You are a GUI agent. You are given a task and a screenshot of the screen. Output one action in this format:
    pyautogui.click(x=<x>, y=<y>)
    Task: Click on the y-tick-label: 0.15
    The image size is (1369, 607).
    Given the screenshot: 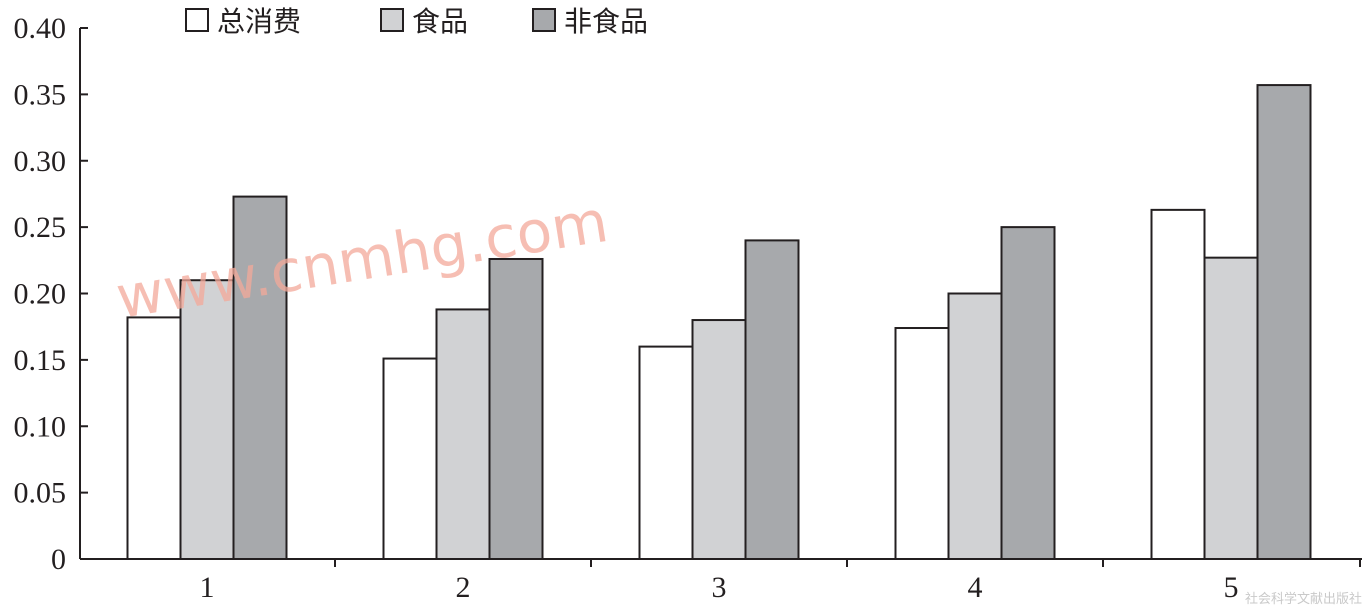 What is the action you would take?
    pyautogui.click(x=40, y=360)
    